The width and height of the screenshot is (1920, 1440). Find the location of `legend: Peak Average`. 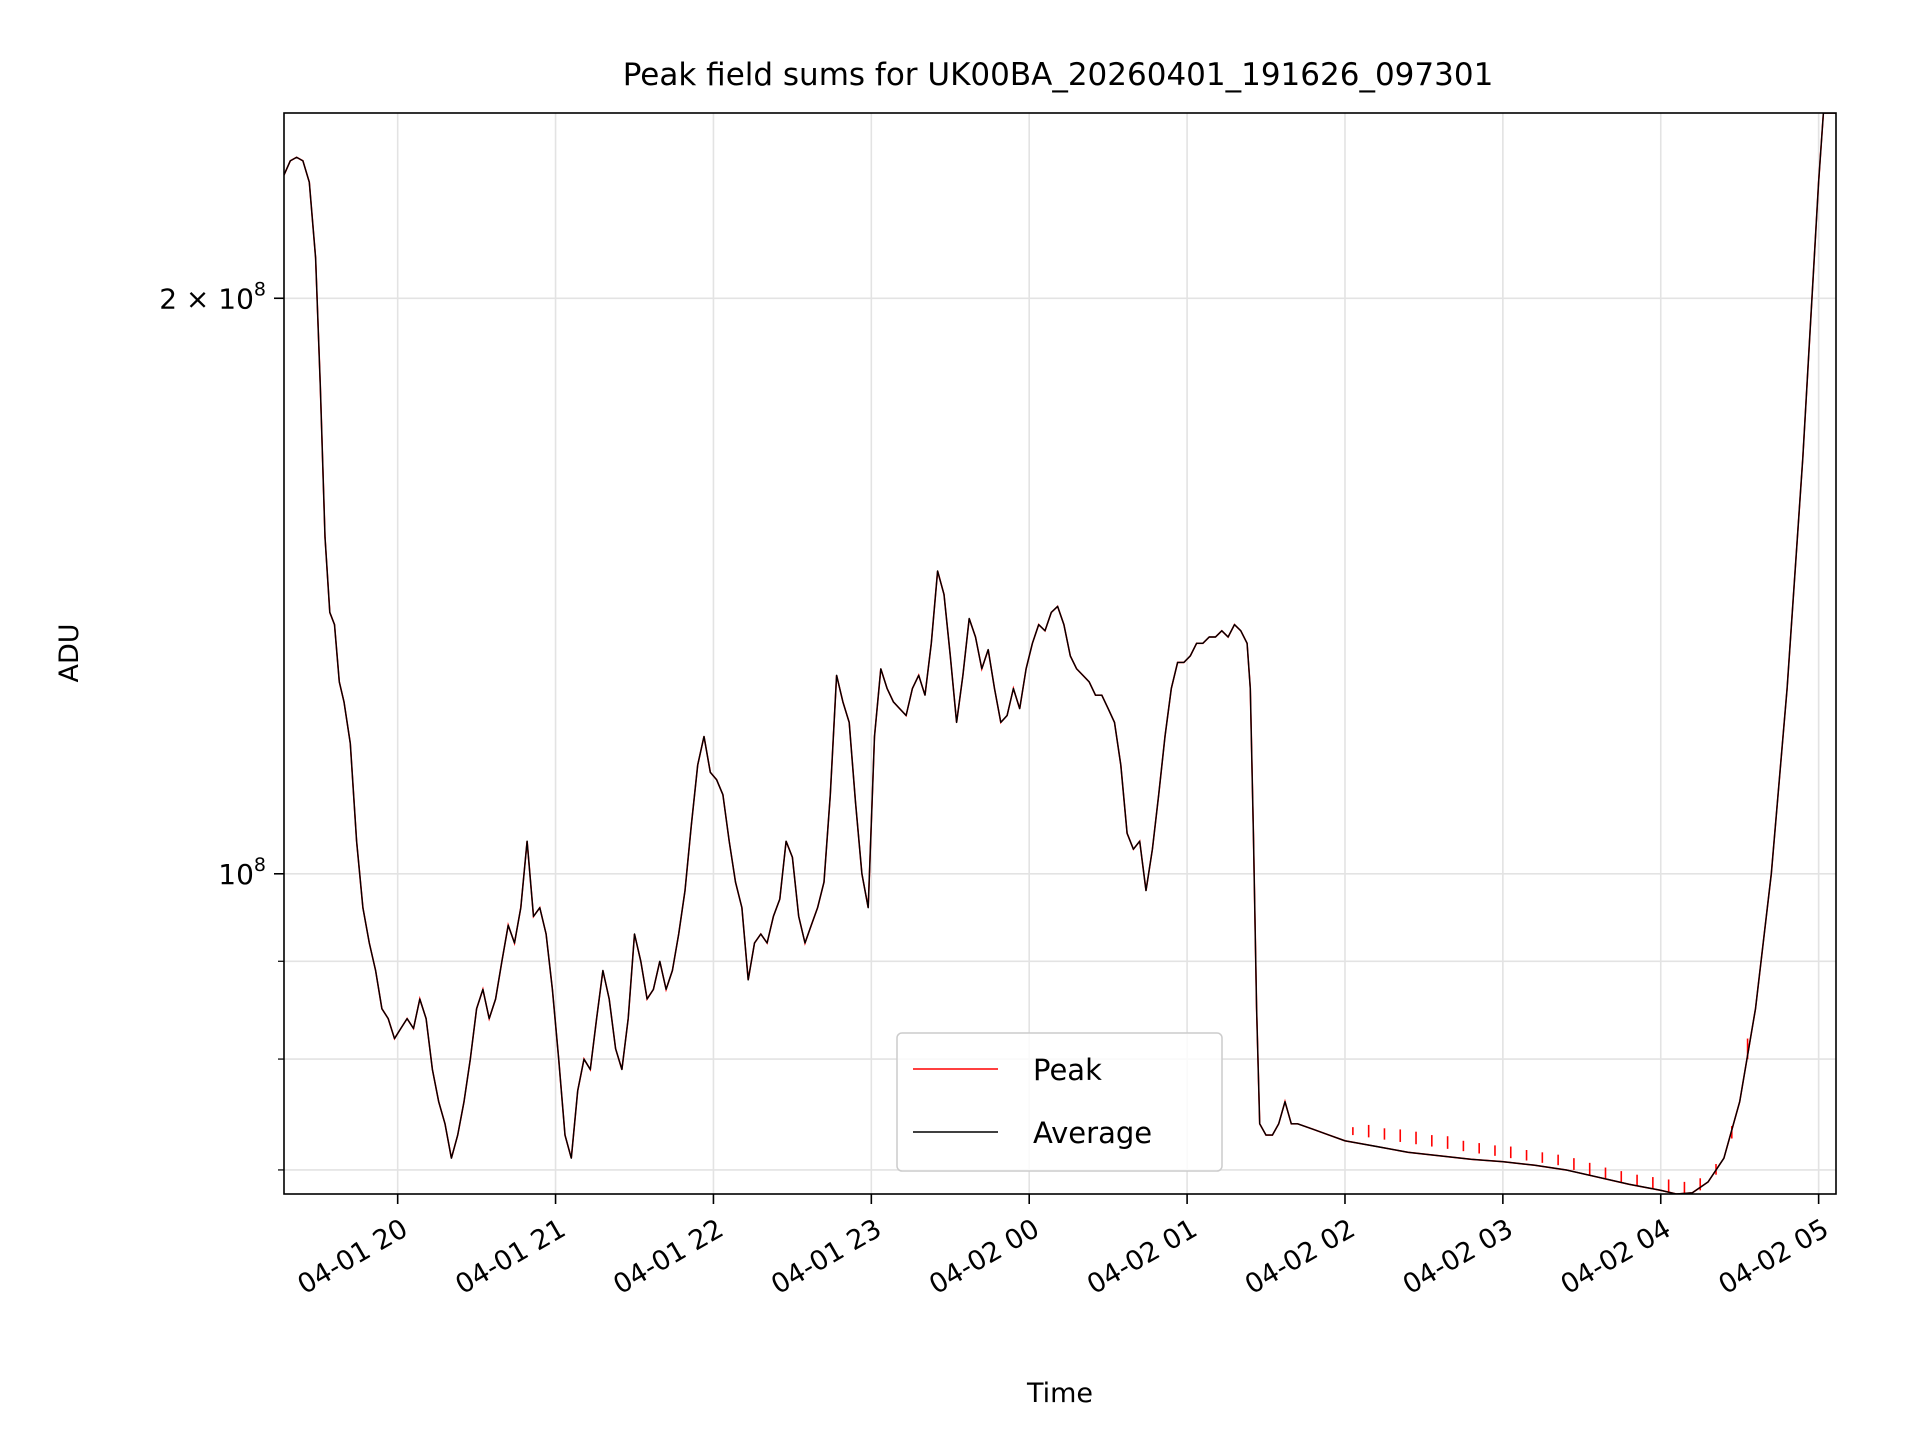

legend: Peak Average is located at coordinates (1059, 1102).